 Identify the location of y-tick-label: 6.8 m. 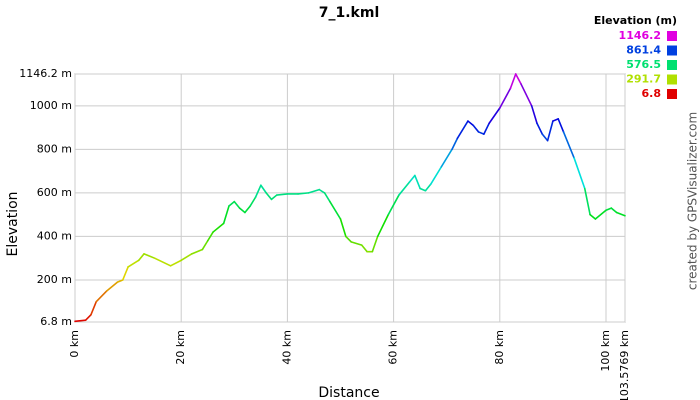
(56, 321).